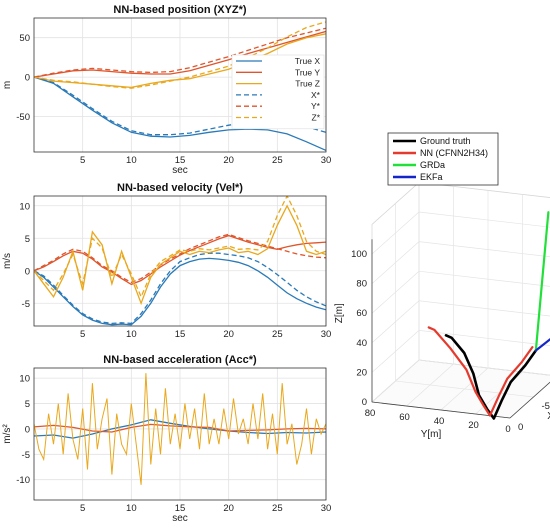  Describe the element at coordinates (441, 410) in the screenshot. I see `axis-edge-y` at that location.